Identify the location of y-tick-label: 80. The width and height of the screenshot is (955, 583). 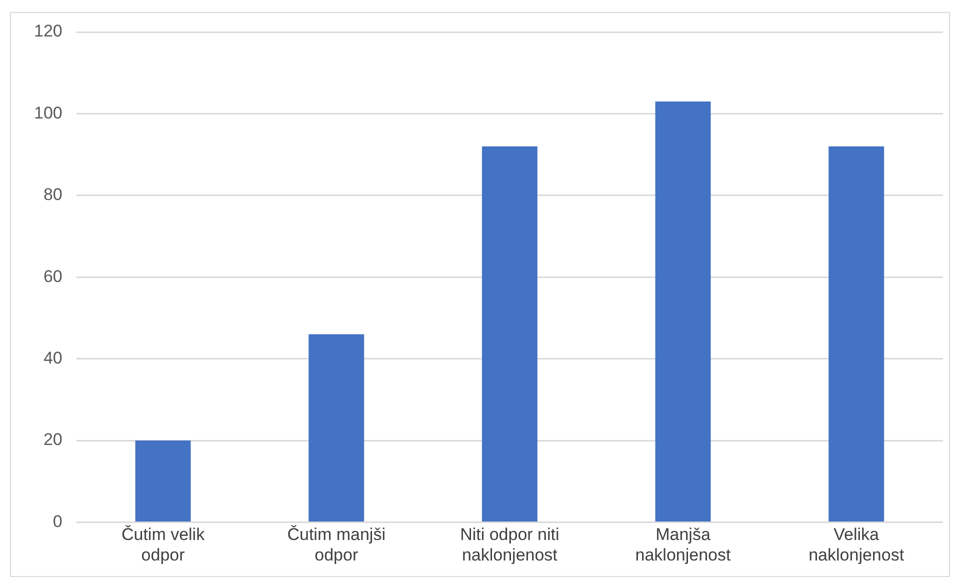
(52, 194).